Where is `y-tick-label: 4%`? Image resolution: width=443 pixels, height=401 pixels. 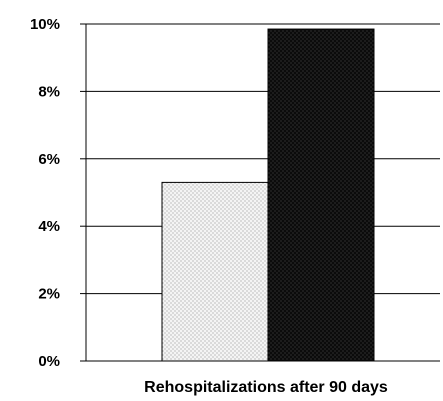
y-tick-label: 4% is located at coordinates (49, 226).